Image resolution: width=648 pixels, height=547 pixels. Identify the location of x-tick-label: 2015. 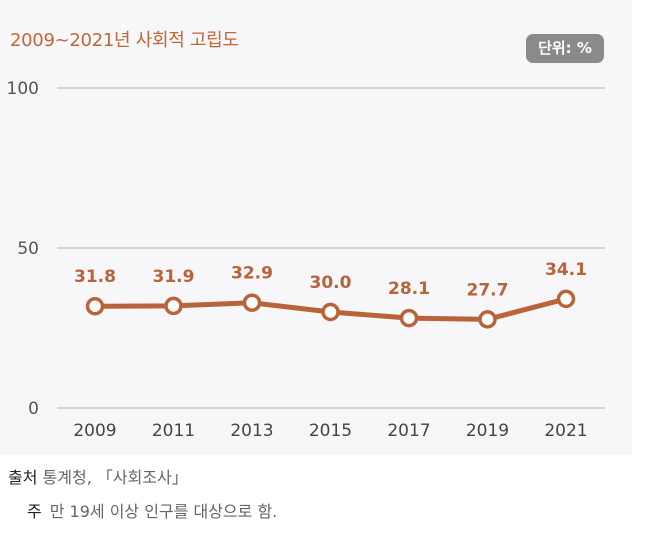
(330, 431).